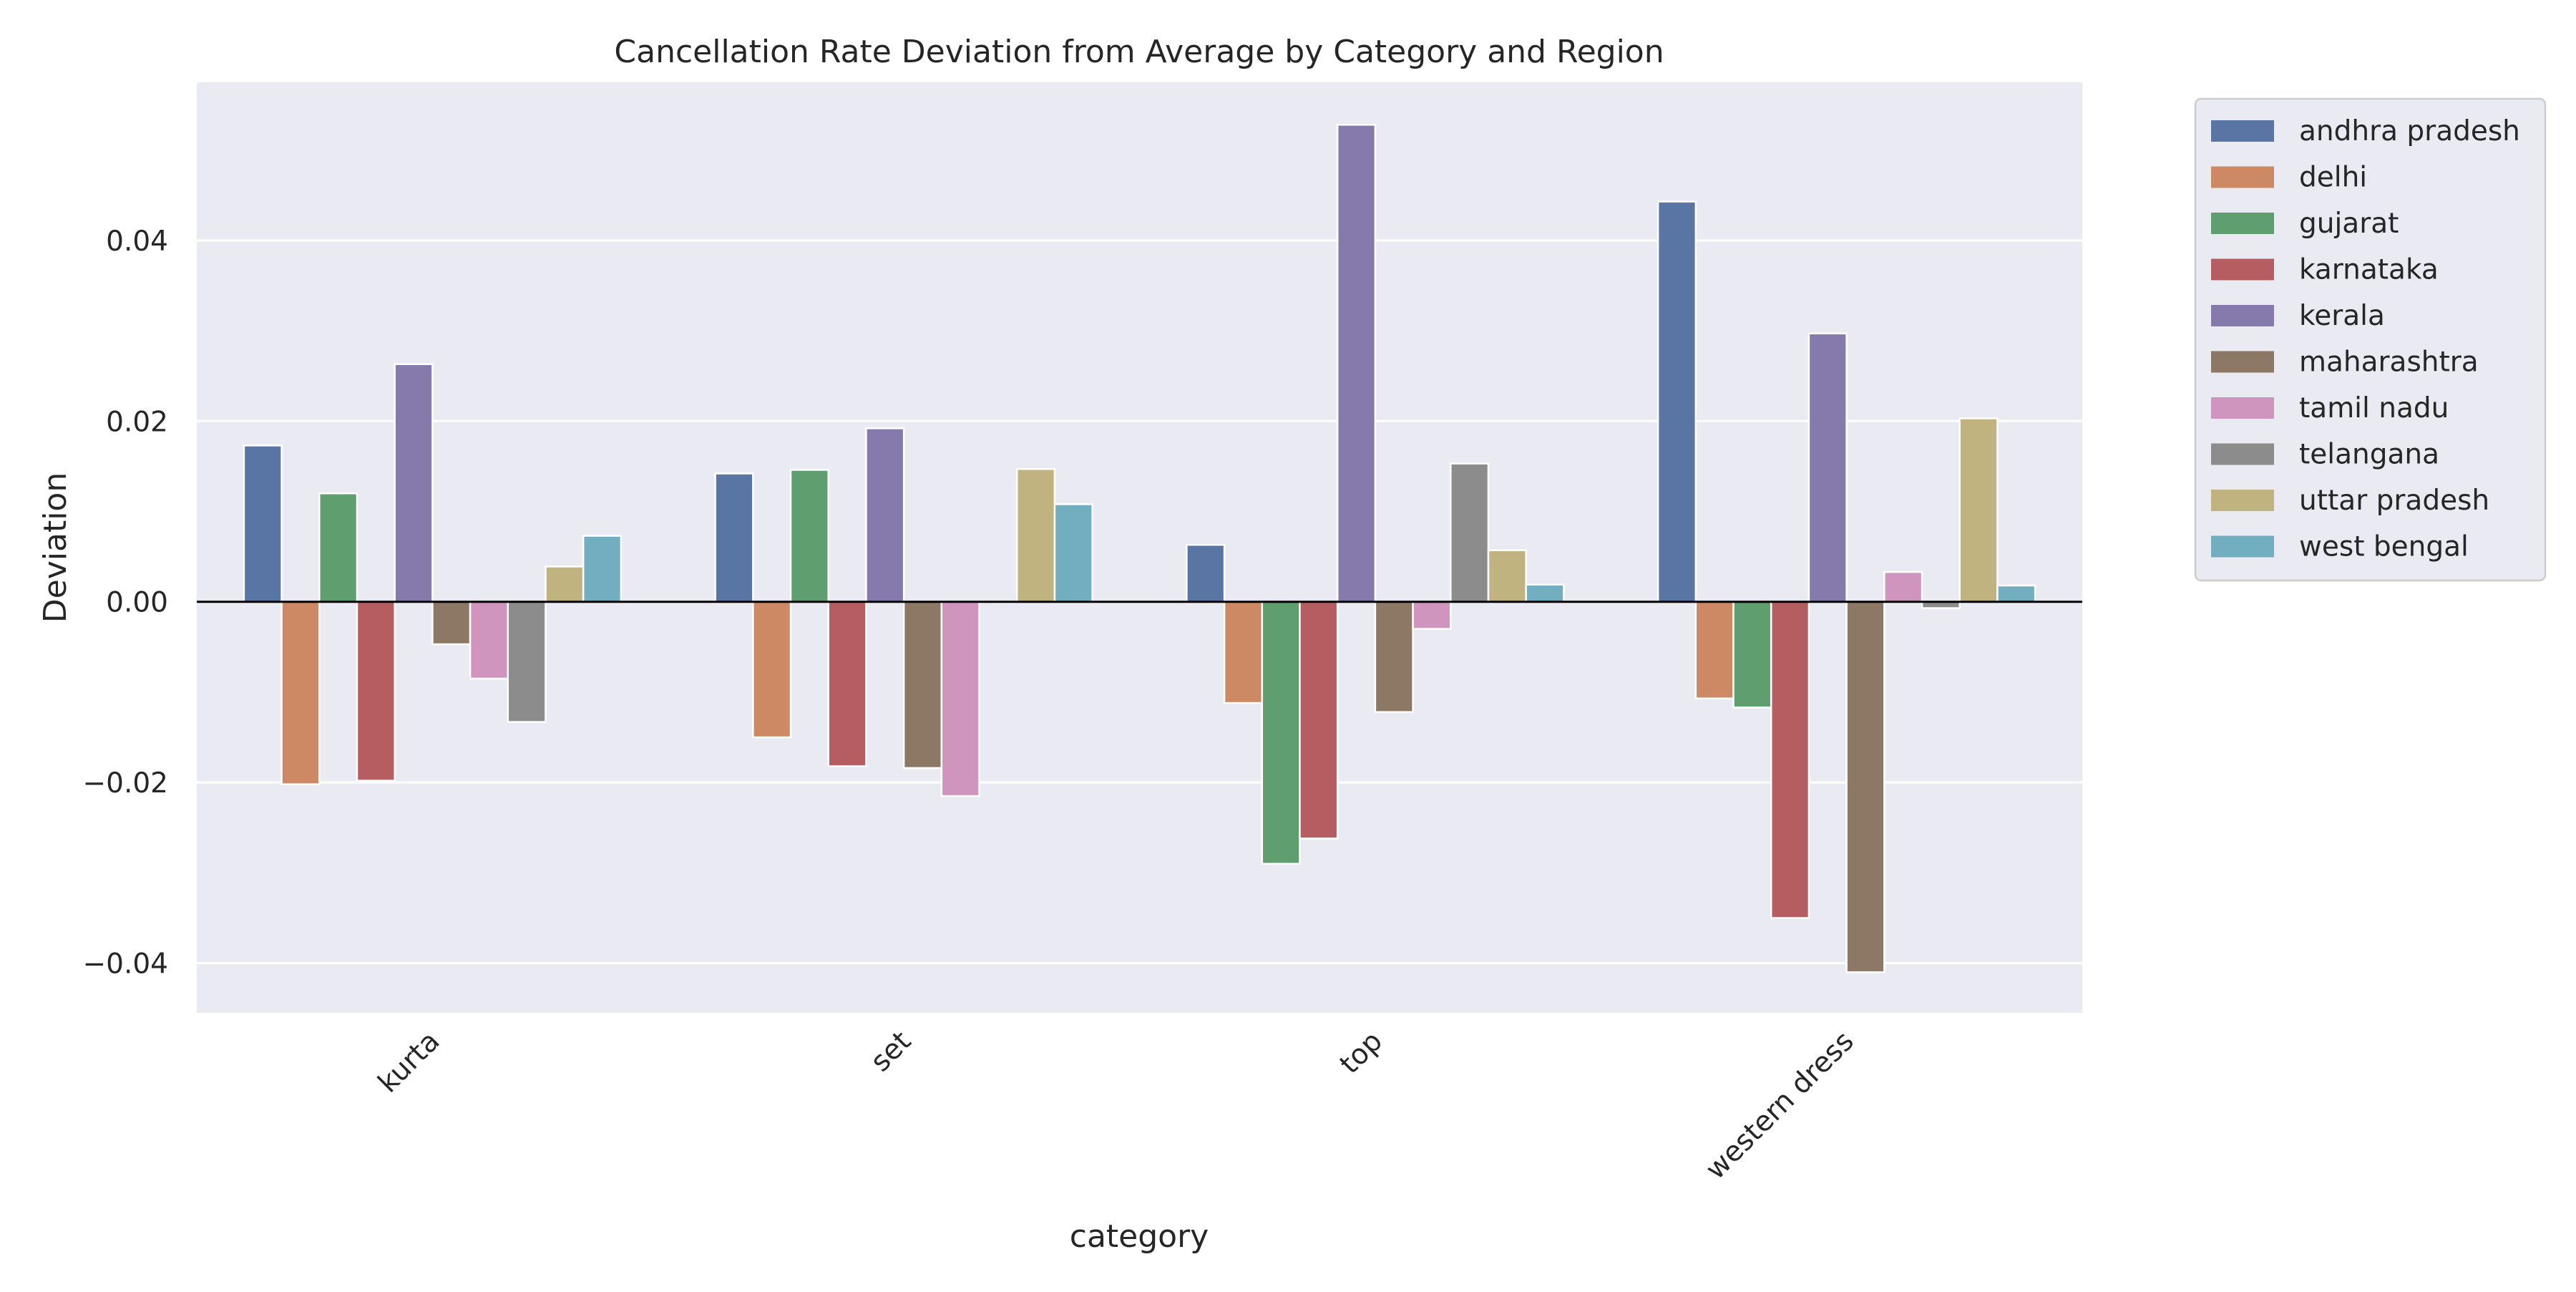  Describe the element at coordinates (137, 241) in the screenshot. I see `y-tick-label: 0.04` at that location.